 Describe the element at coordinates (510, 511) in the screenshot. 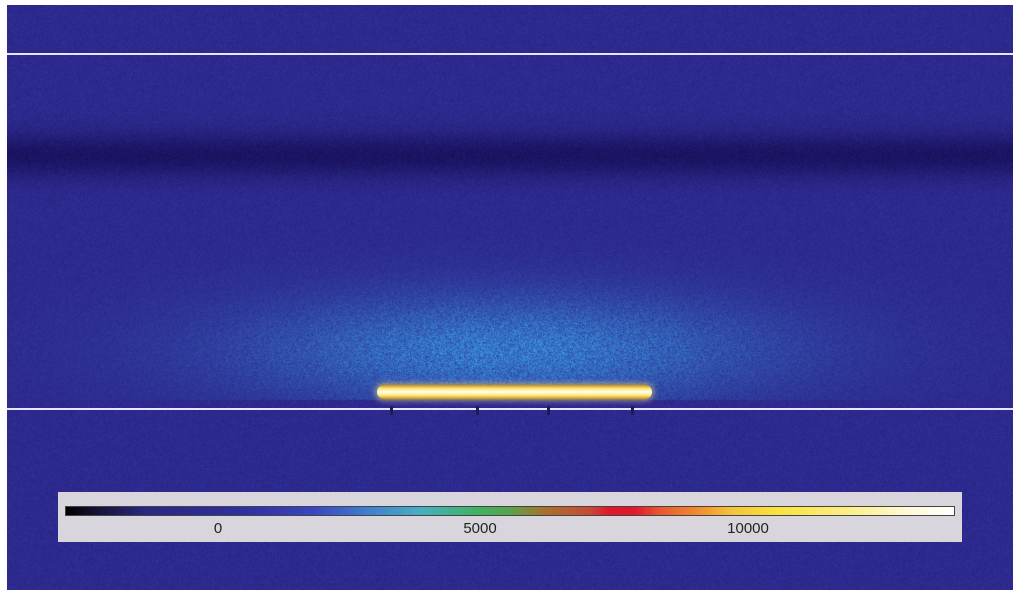

I see `colorbar-gradient` at that location.